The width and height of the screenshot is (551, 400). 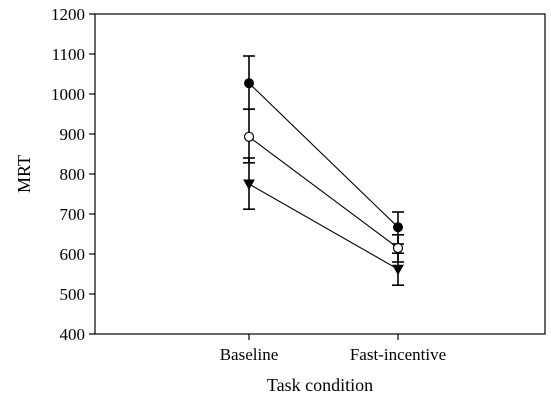 I want to click on y-tick-label: 400, so click(x=73, y=334).